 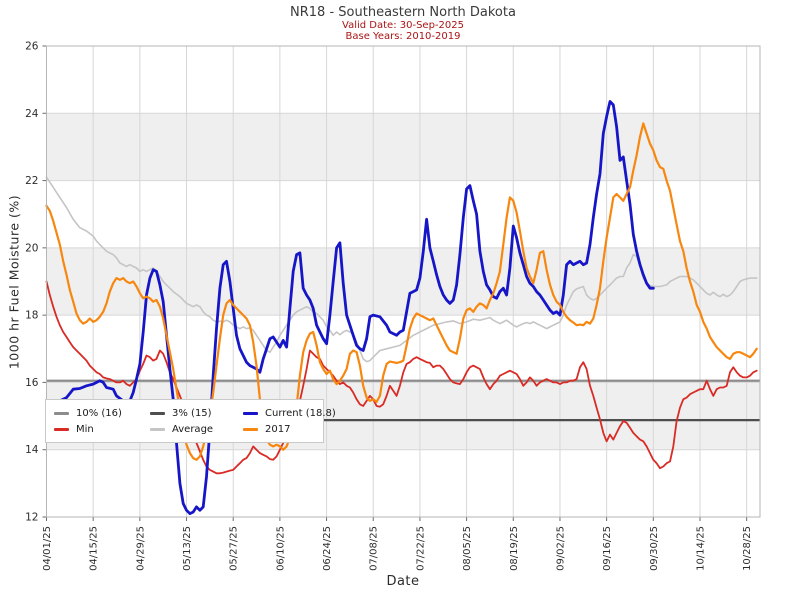 What do you see at coordinates (31, 181) in the screenshot?
I see `y-tick-label: 22` at bounding box center [31, 181].